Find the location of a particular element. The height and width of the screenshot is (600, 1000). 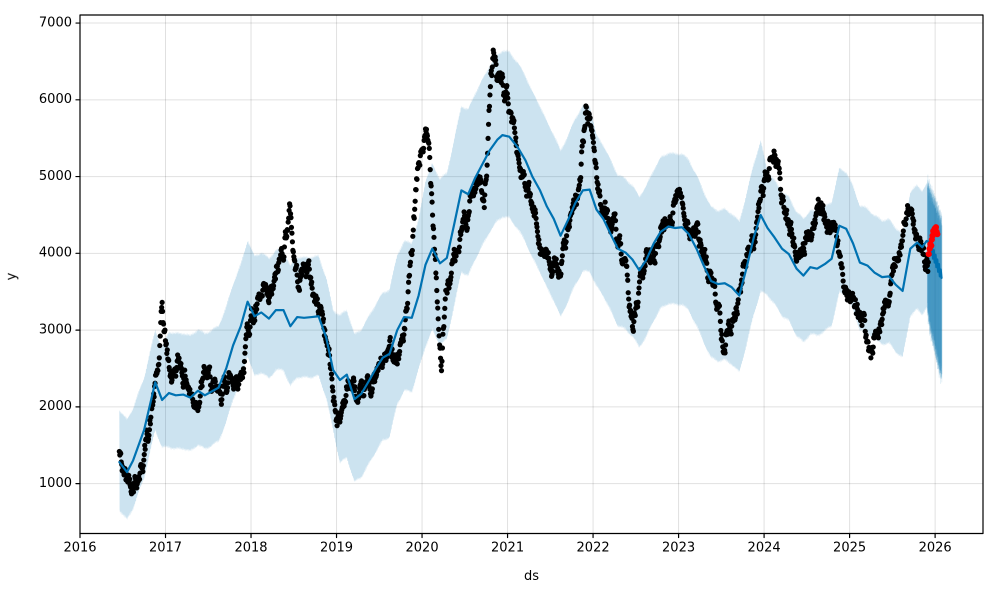

x-axis-label: ds is located at coordinates (532, 576).